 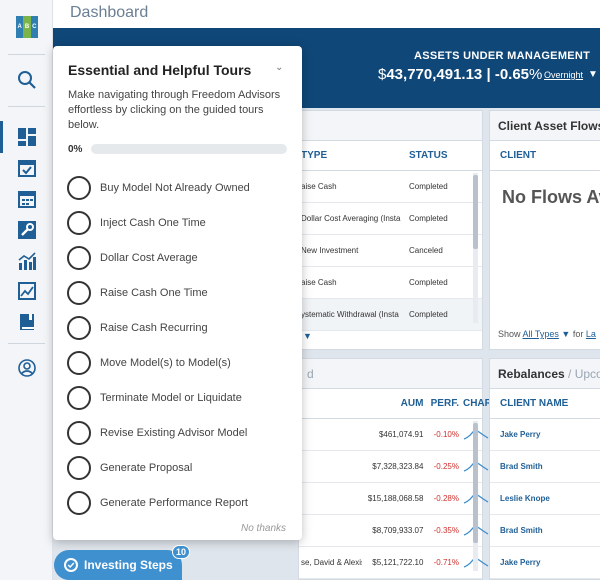 I want to click on table-row: $15,188,068.58 -0.28%, so click(x=394, y=499).